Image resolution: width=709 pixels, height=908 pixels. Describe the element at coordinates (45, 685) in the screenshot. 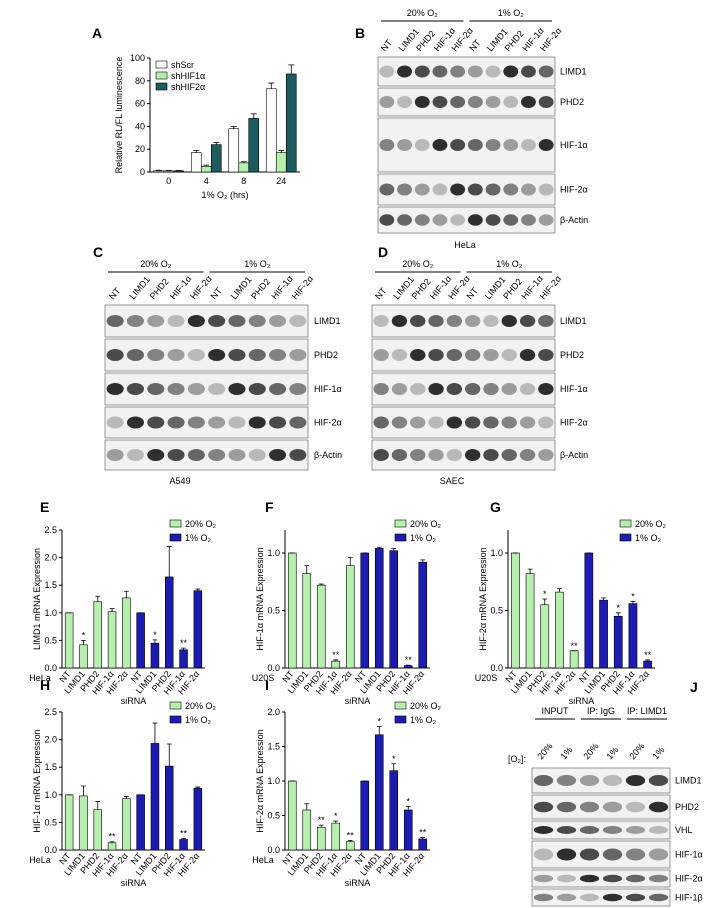

I see `panel-label: H` at that location.